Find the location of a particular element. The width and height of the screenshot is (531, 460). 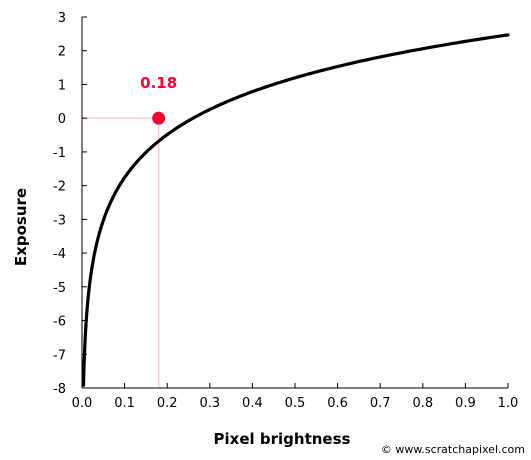

x-tick-label: 0.4 is located at coordinates (252, 403).